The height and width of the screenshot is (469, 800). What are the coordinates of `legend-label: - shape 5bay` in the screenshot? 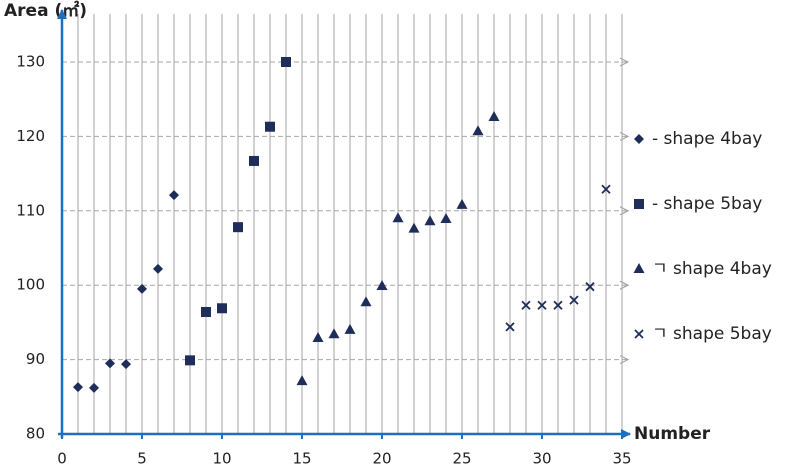 It's located at (707, 204).